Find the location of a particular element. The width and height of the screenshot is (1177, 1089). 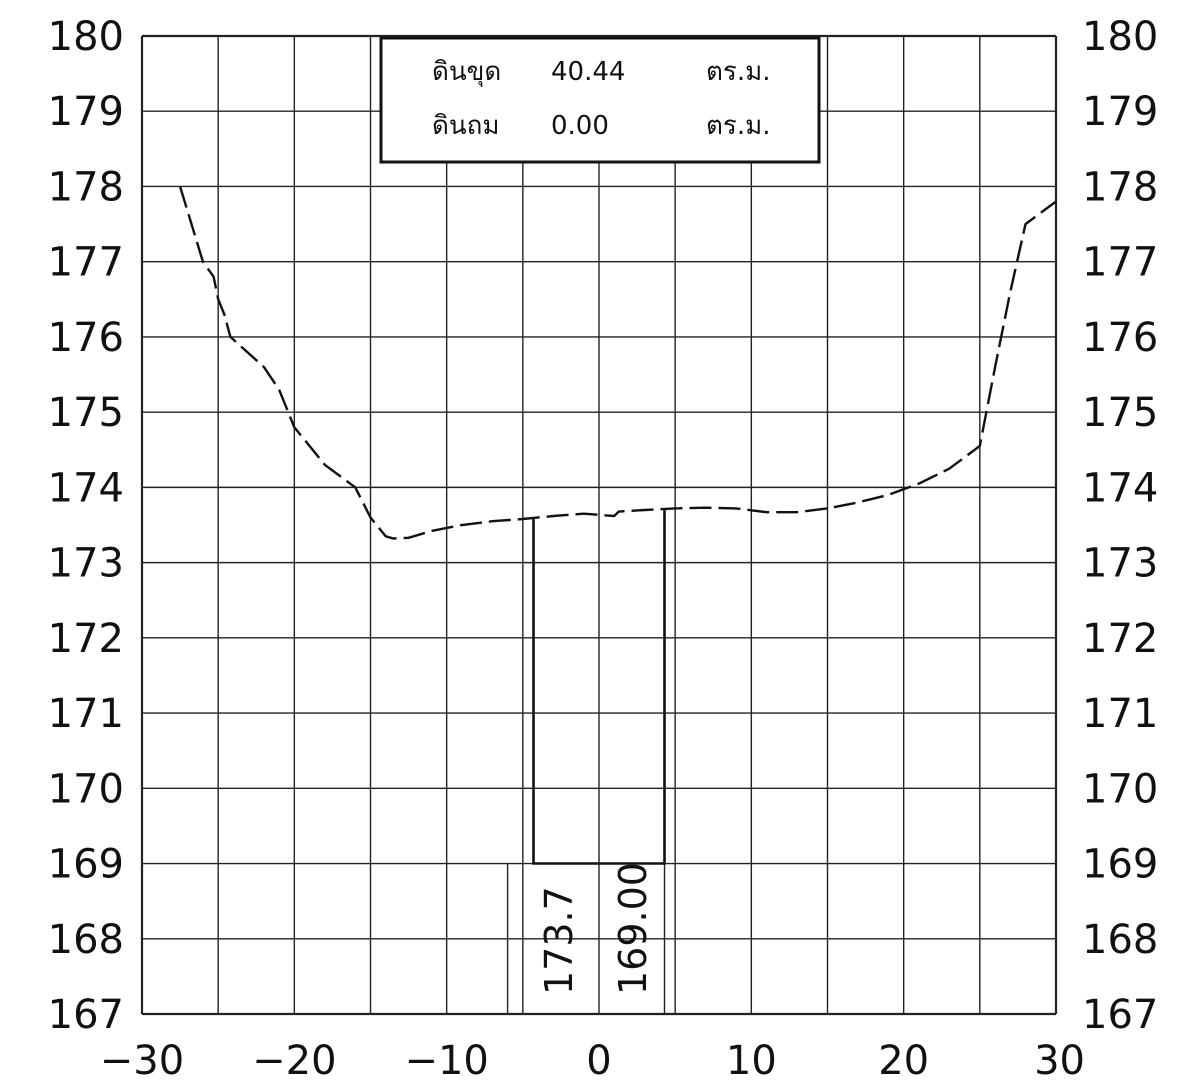

x-tick-label: 20 is located at coordinates (903, 1061).